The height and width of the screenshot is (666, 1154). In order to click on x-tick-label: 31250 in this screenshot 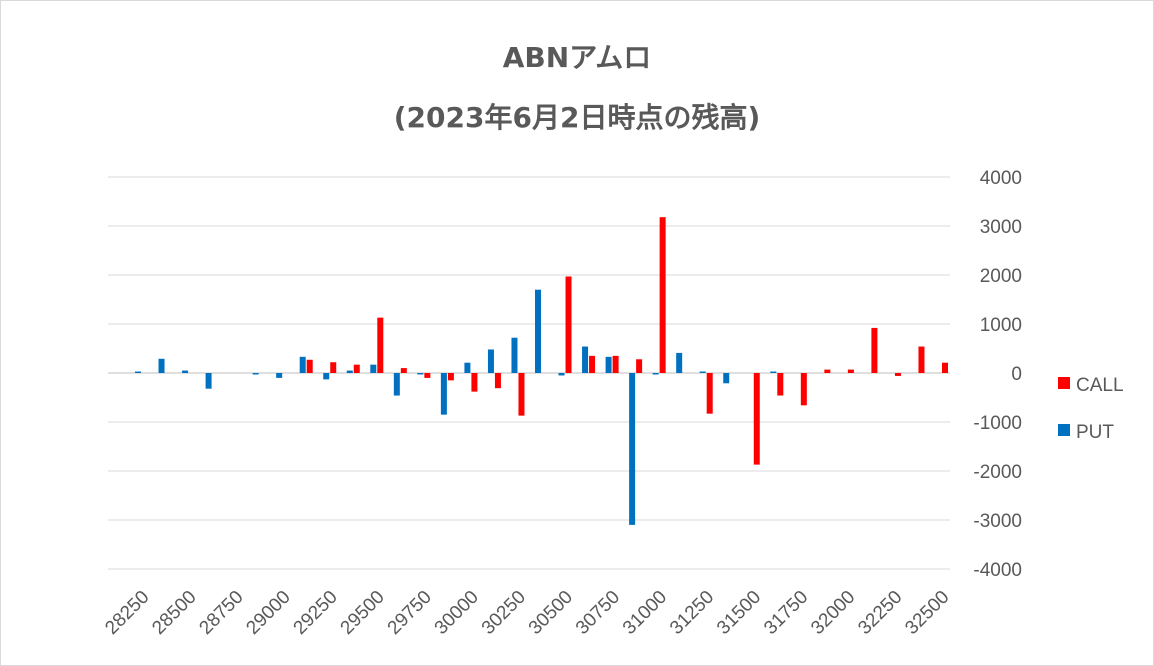, I will do `click(692, 613)`.